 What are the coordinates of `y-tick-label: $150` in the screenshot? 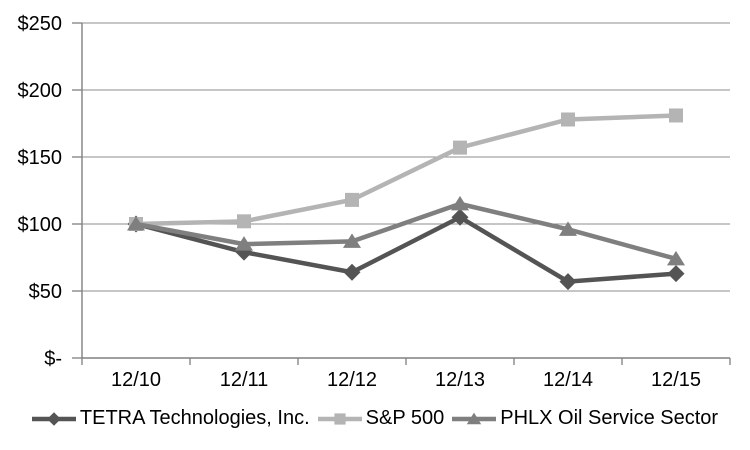 It's located at (40, 158).